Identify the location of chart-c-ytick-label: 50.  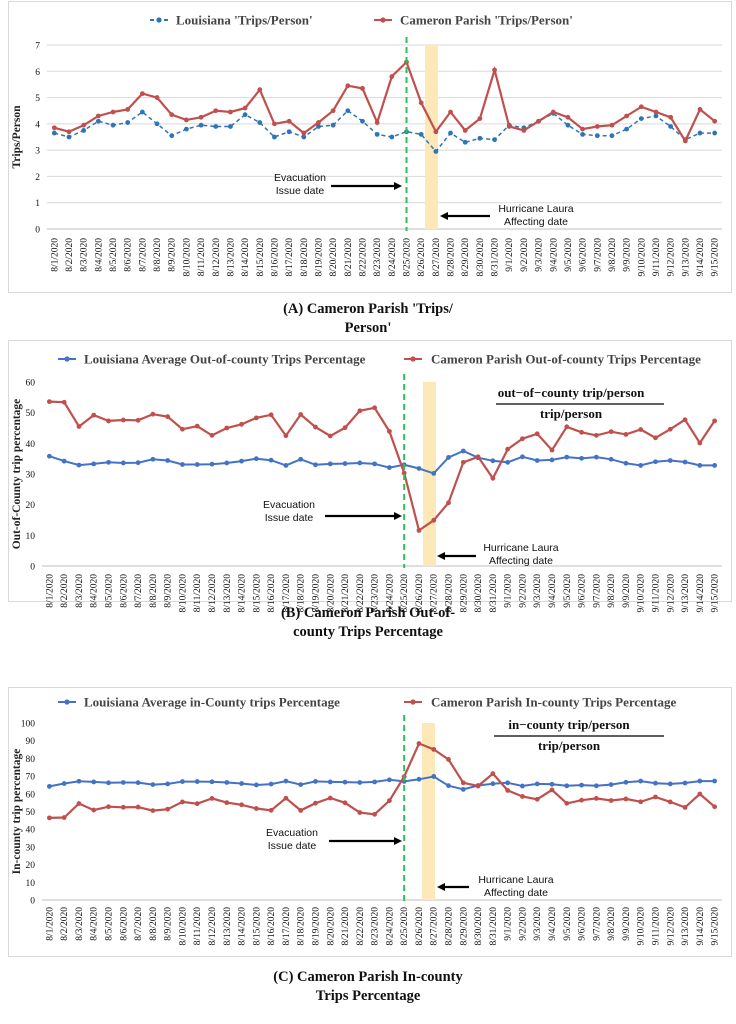
(31, 813).